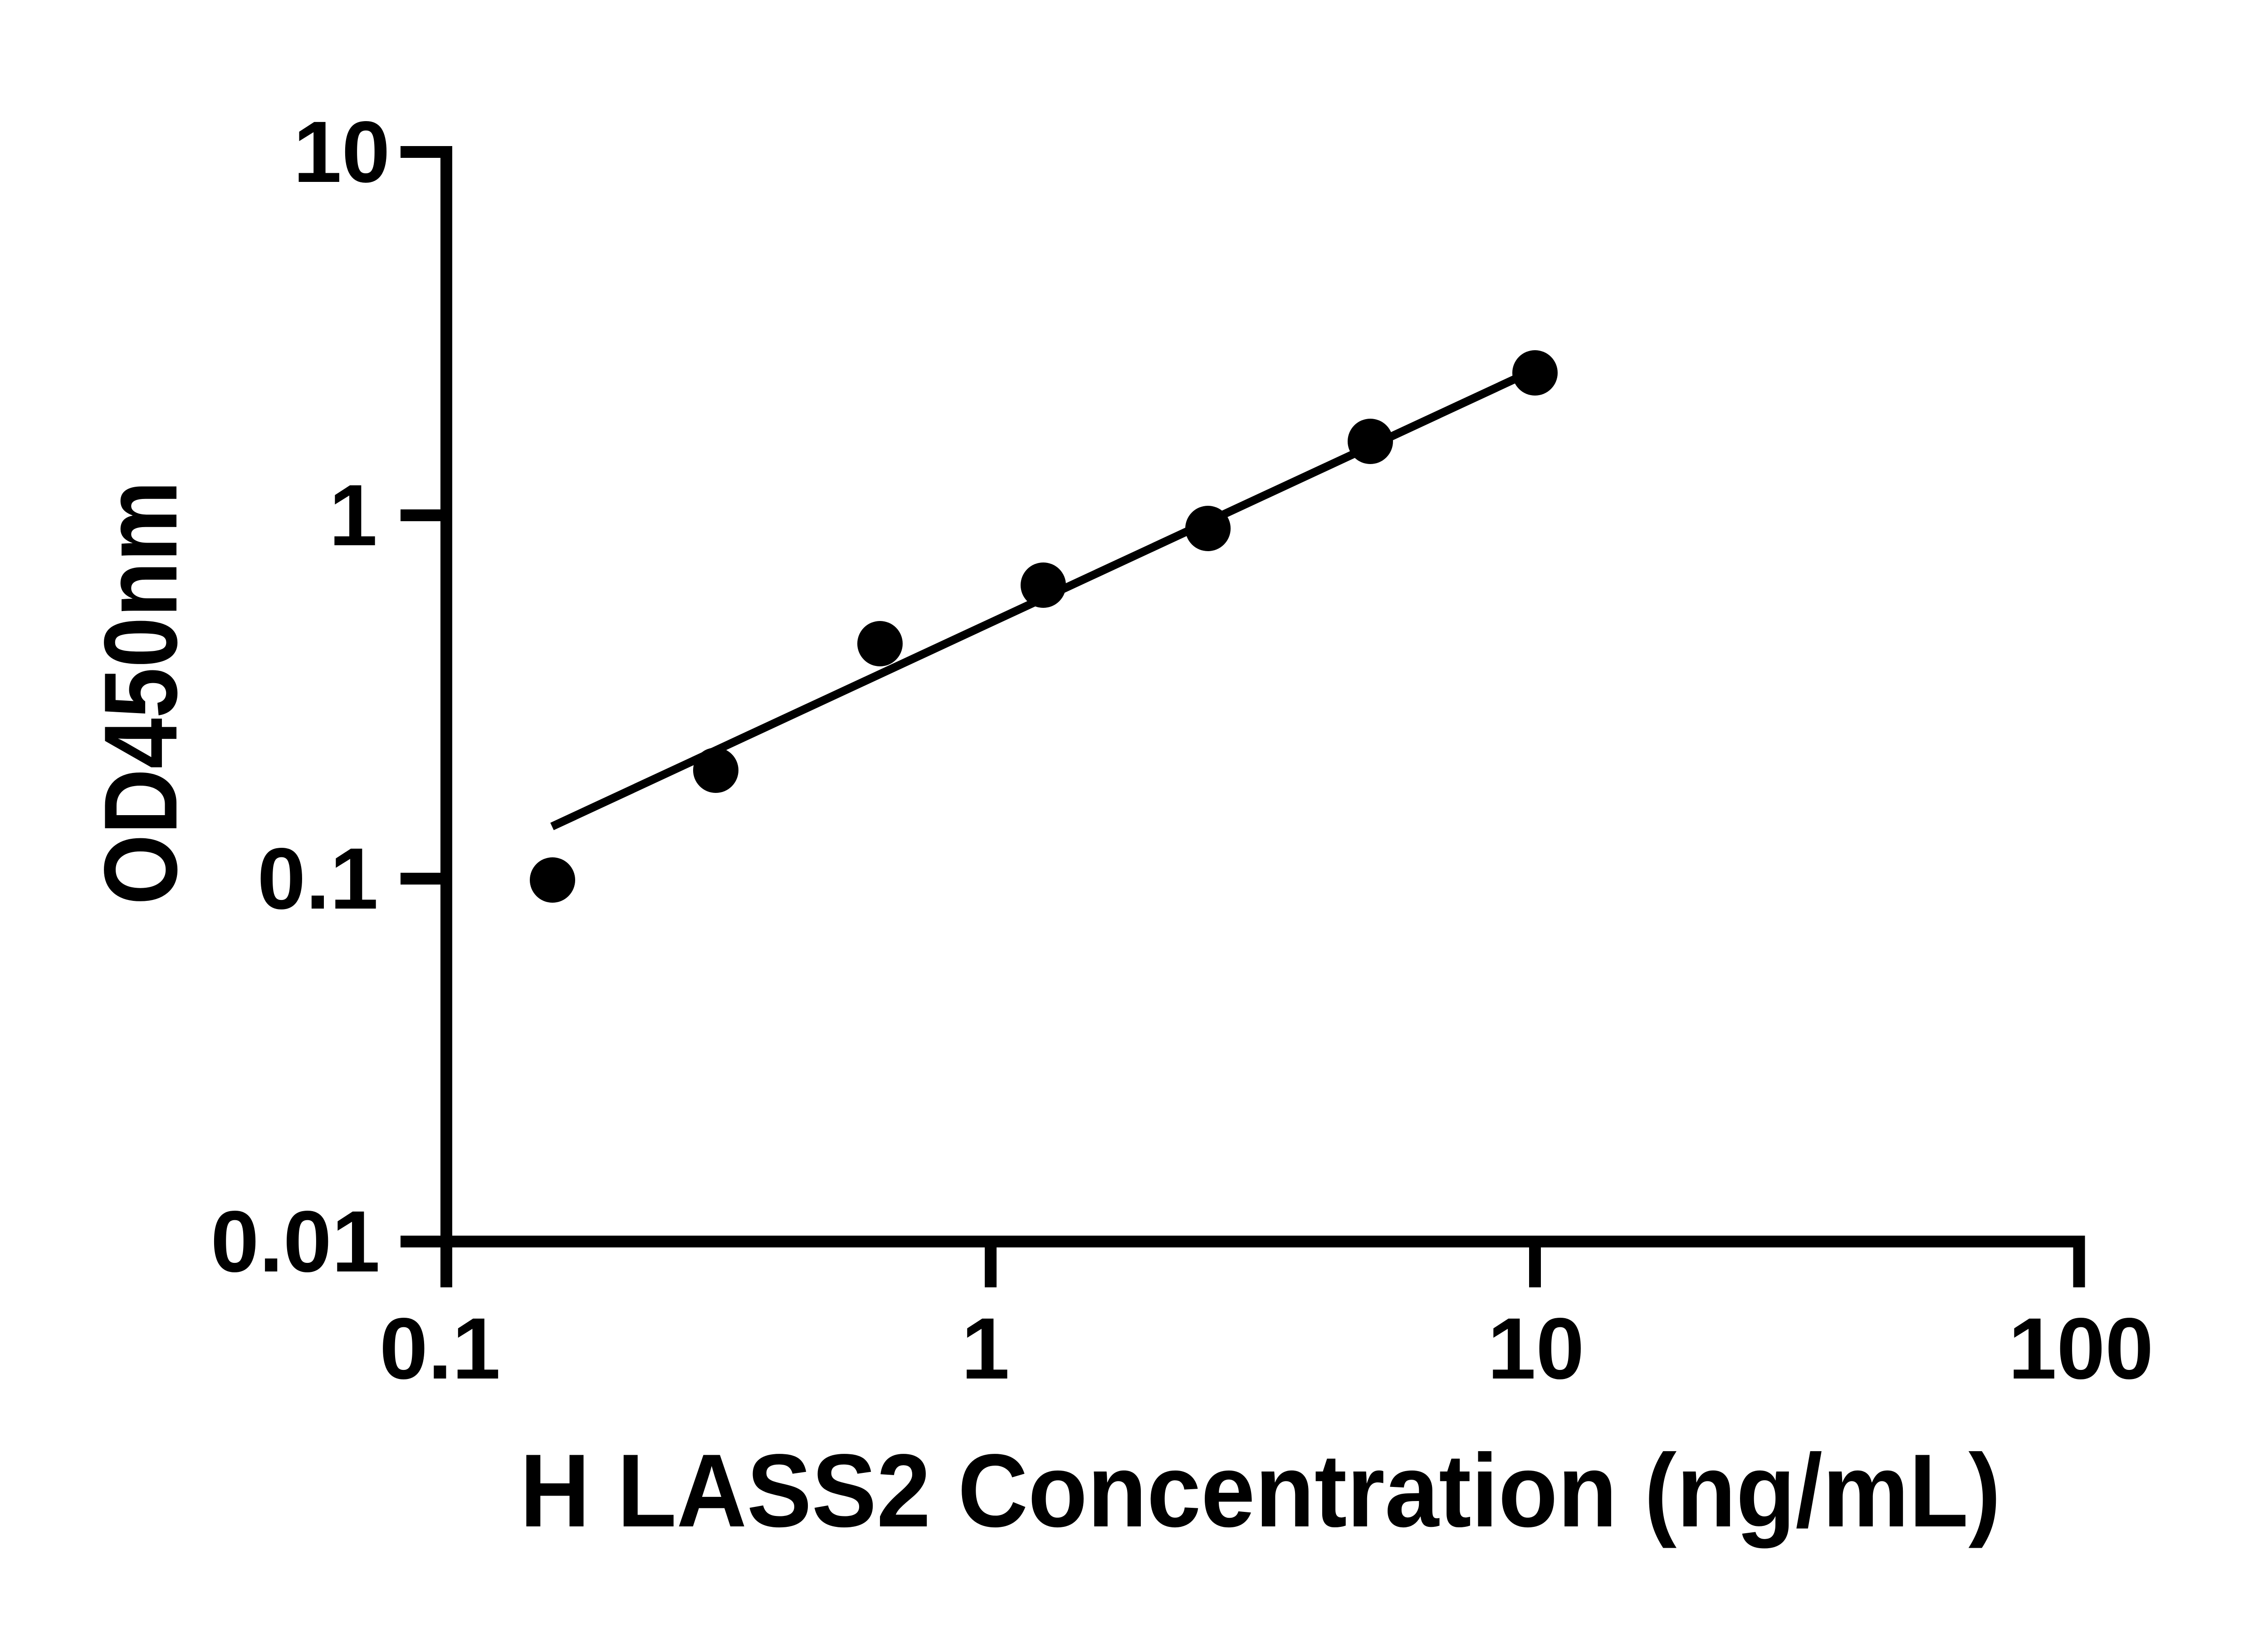  Describe the element at coordinates (1260, 1491) in the screenshot. I see `svg-text: H LASS2 Concentration (ng/mL)` at that location.